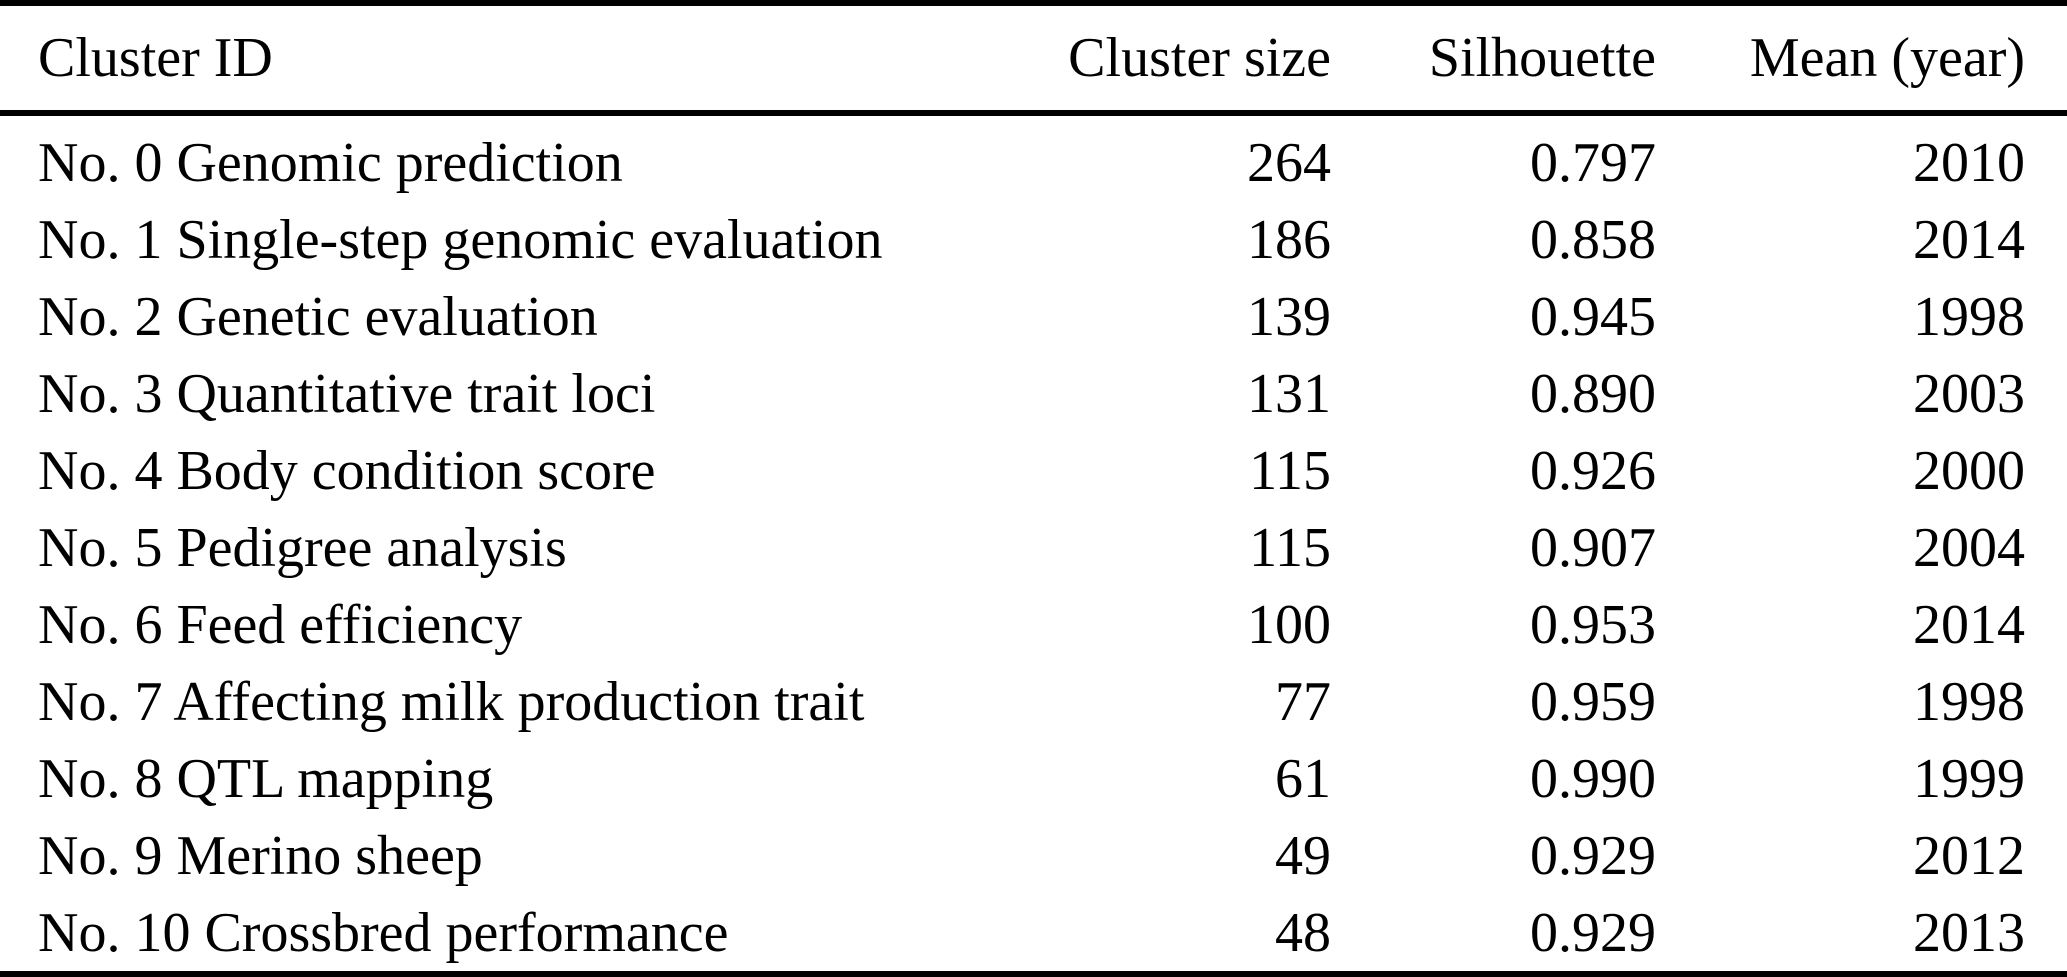 The height and width of the screenshot is (977, 2067). Describe the element at coordinates (266, 778) in the screenshot. I see `cell-cluster-id: No. 8 QTL mapping` at that location.